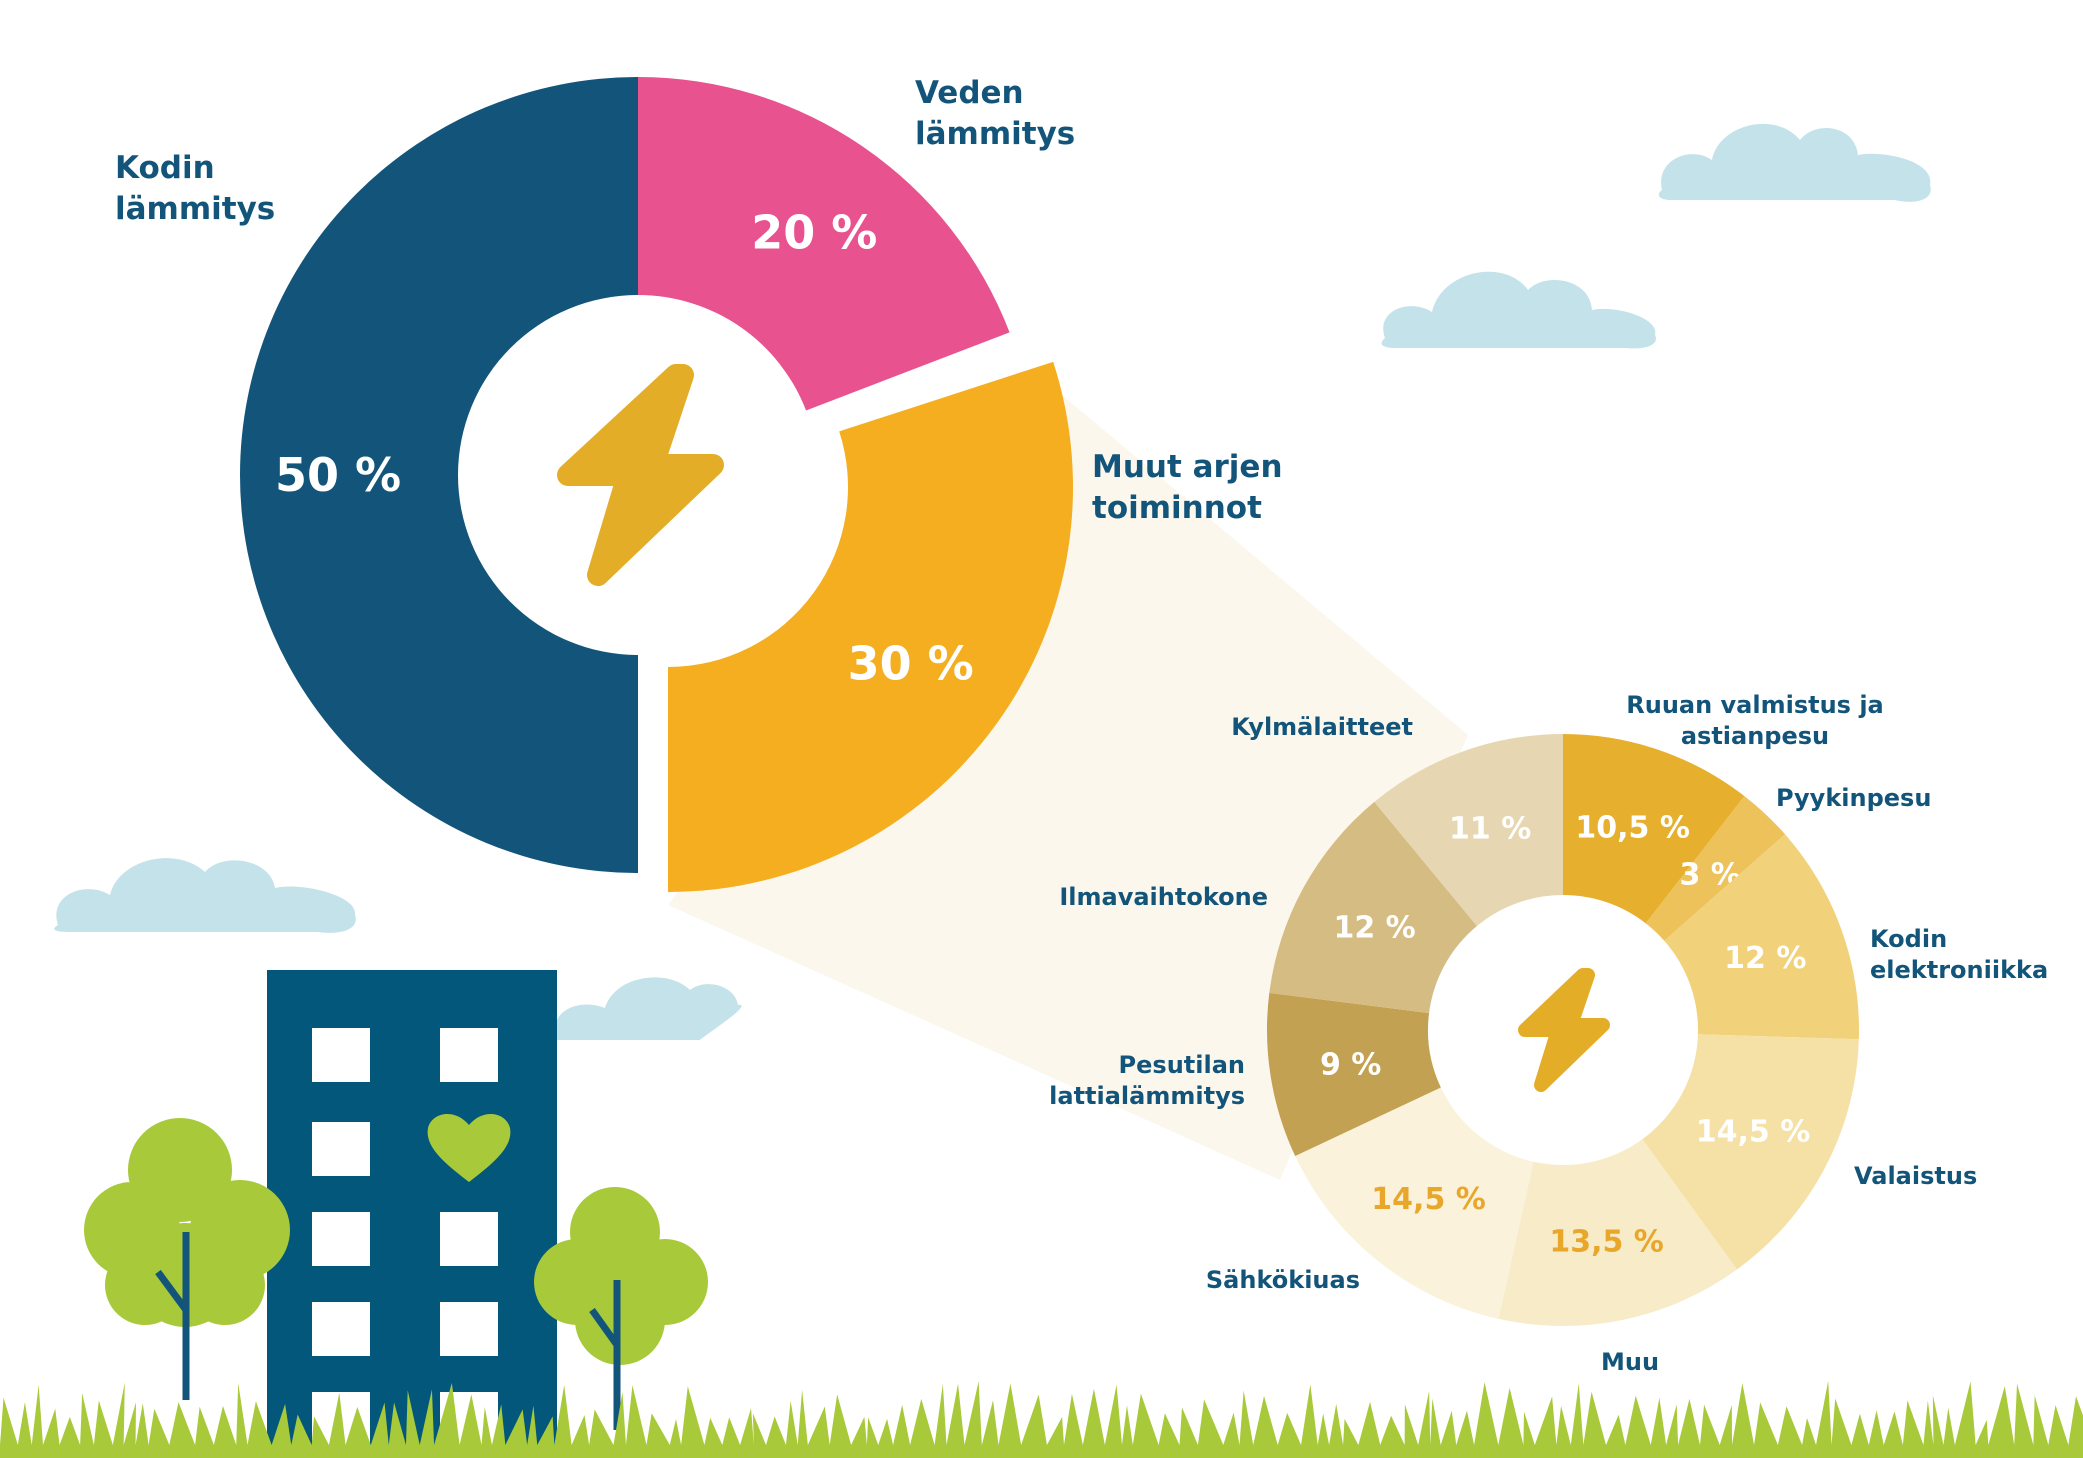  I want to click on pie-slice-sähkökiuas, so click(1414, 1203).